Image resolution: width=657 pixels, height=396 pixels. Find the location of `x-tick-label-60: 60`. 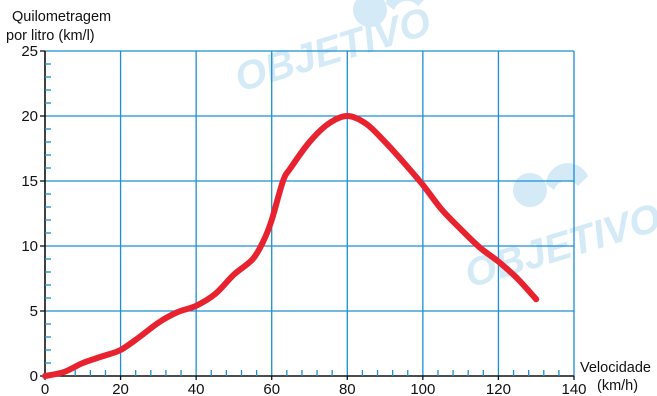

x-tick-label-60: 60 is located at coordinates (271, 388).